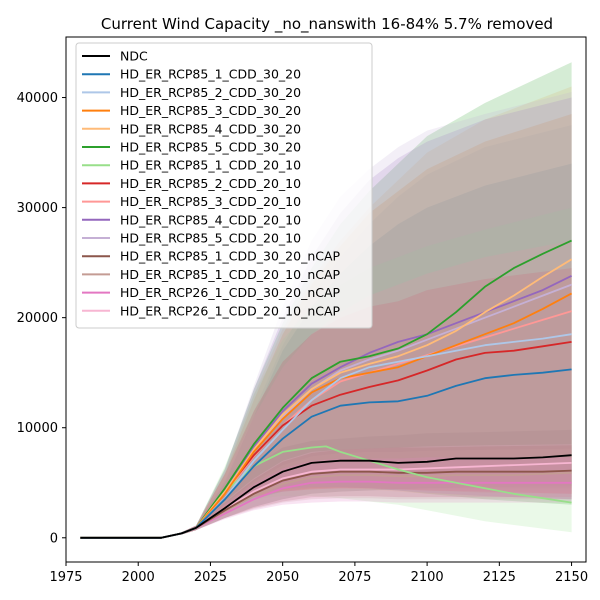 The width and height of the screenshot is (600, 600). Describe the element at coordinates (571, 577) in the screenshot. I see `x-tick-label: 2150` at that location.